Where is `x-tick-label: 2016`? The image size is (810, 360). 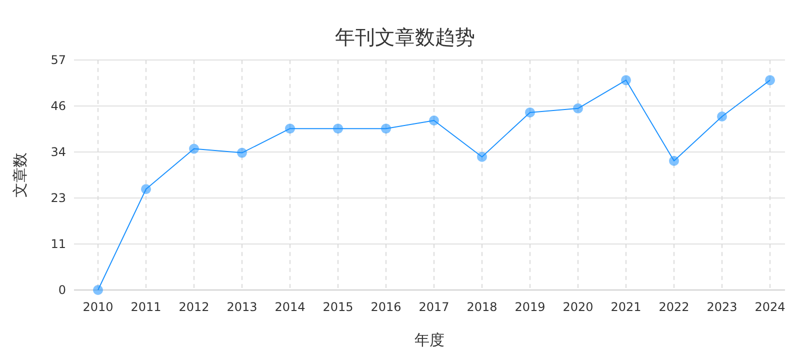
x-tick-label: 2016 is located at coordinates (386, 307).